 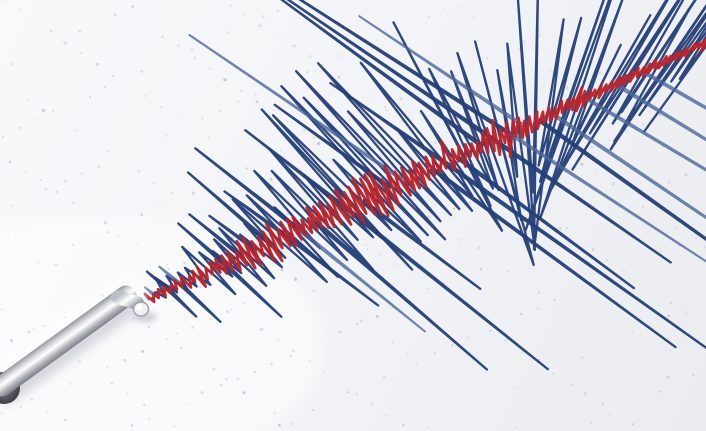 I want to click on pen-collar, so click(x=127, y=300).